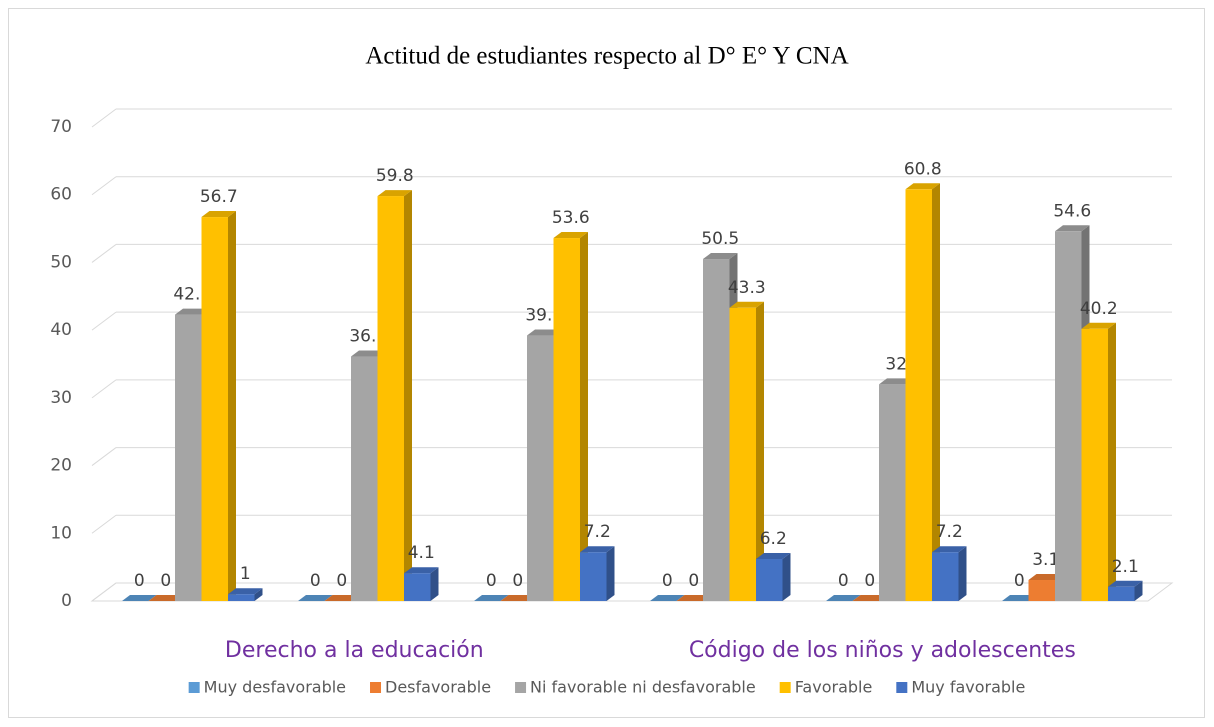  Describe the element at coordinates (923, 169) in the screenshot. I see `value-label: 60.8` at that location.